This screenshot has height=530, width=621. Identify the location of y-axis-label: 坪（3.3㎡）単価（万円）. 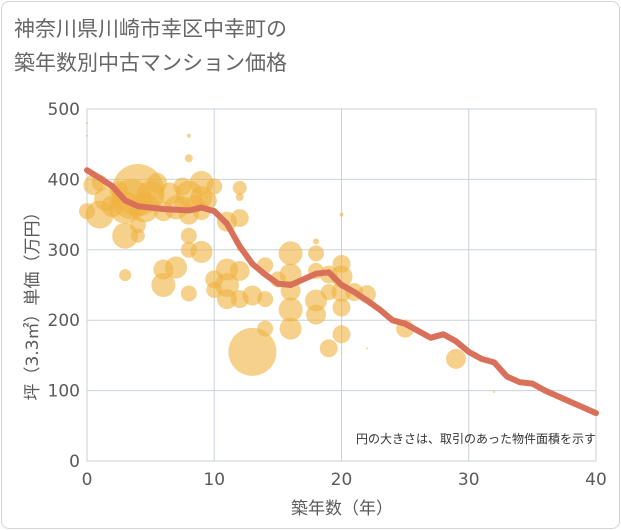
(33, 301).